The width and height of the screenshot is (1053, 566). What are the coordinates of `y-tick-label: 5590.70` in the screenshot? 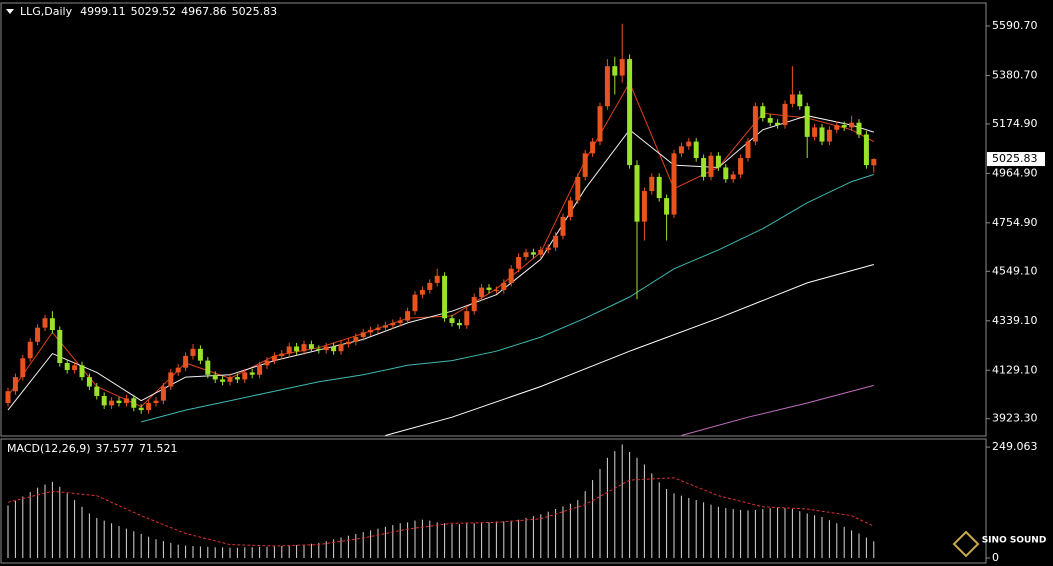 It's located at (1015, 25).